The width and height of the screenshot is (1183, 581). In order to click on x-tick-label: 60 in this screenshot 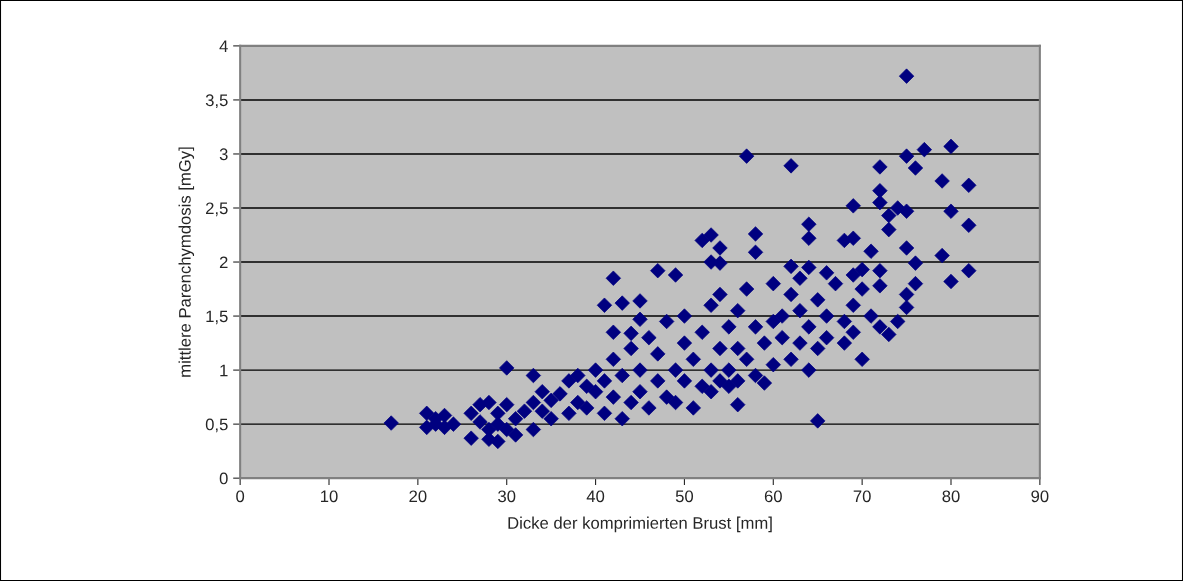, I will do `click(773, 496)`.